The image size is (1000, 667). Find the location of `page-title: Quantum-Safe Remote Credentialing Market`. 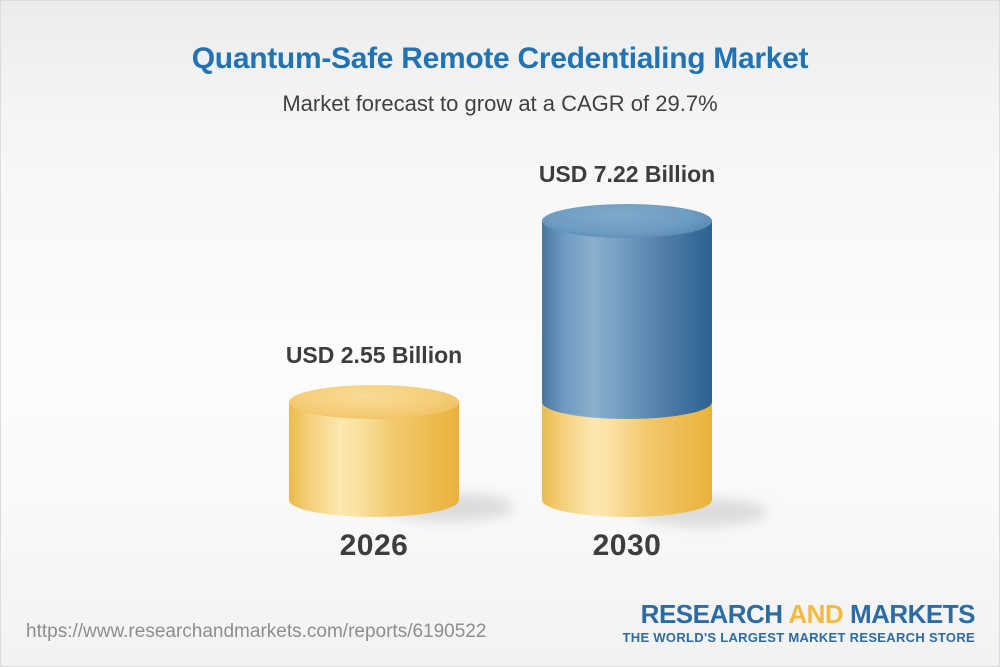

page-title: Quantum-Safe Remote Credentialing Market is located at coordinates (500, 58).